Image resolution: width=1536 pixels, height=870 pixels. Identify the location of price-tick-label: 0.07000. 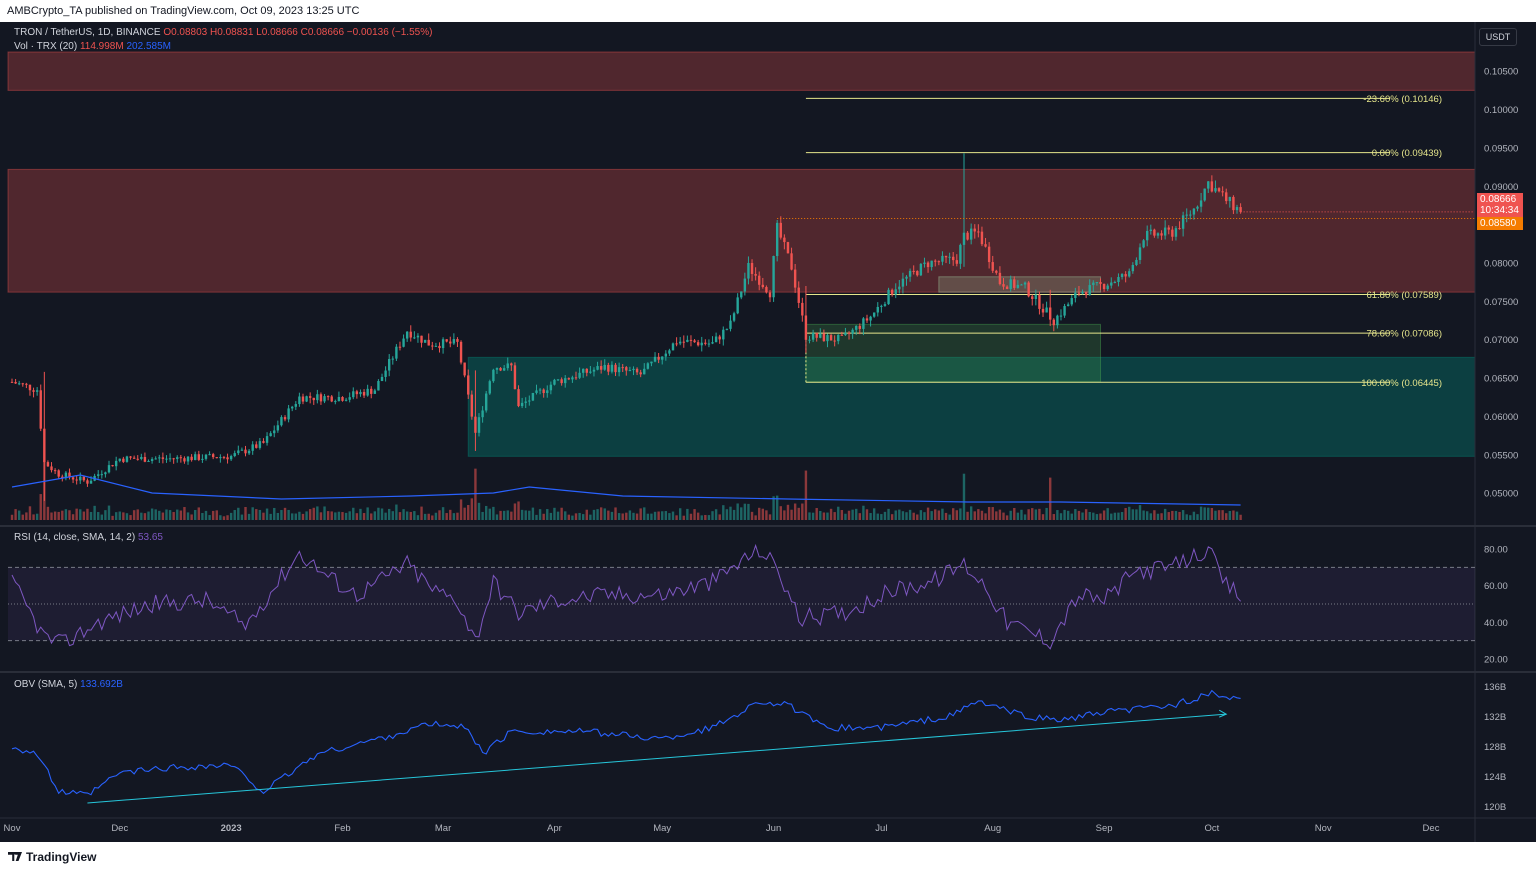
(1501, 340).